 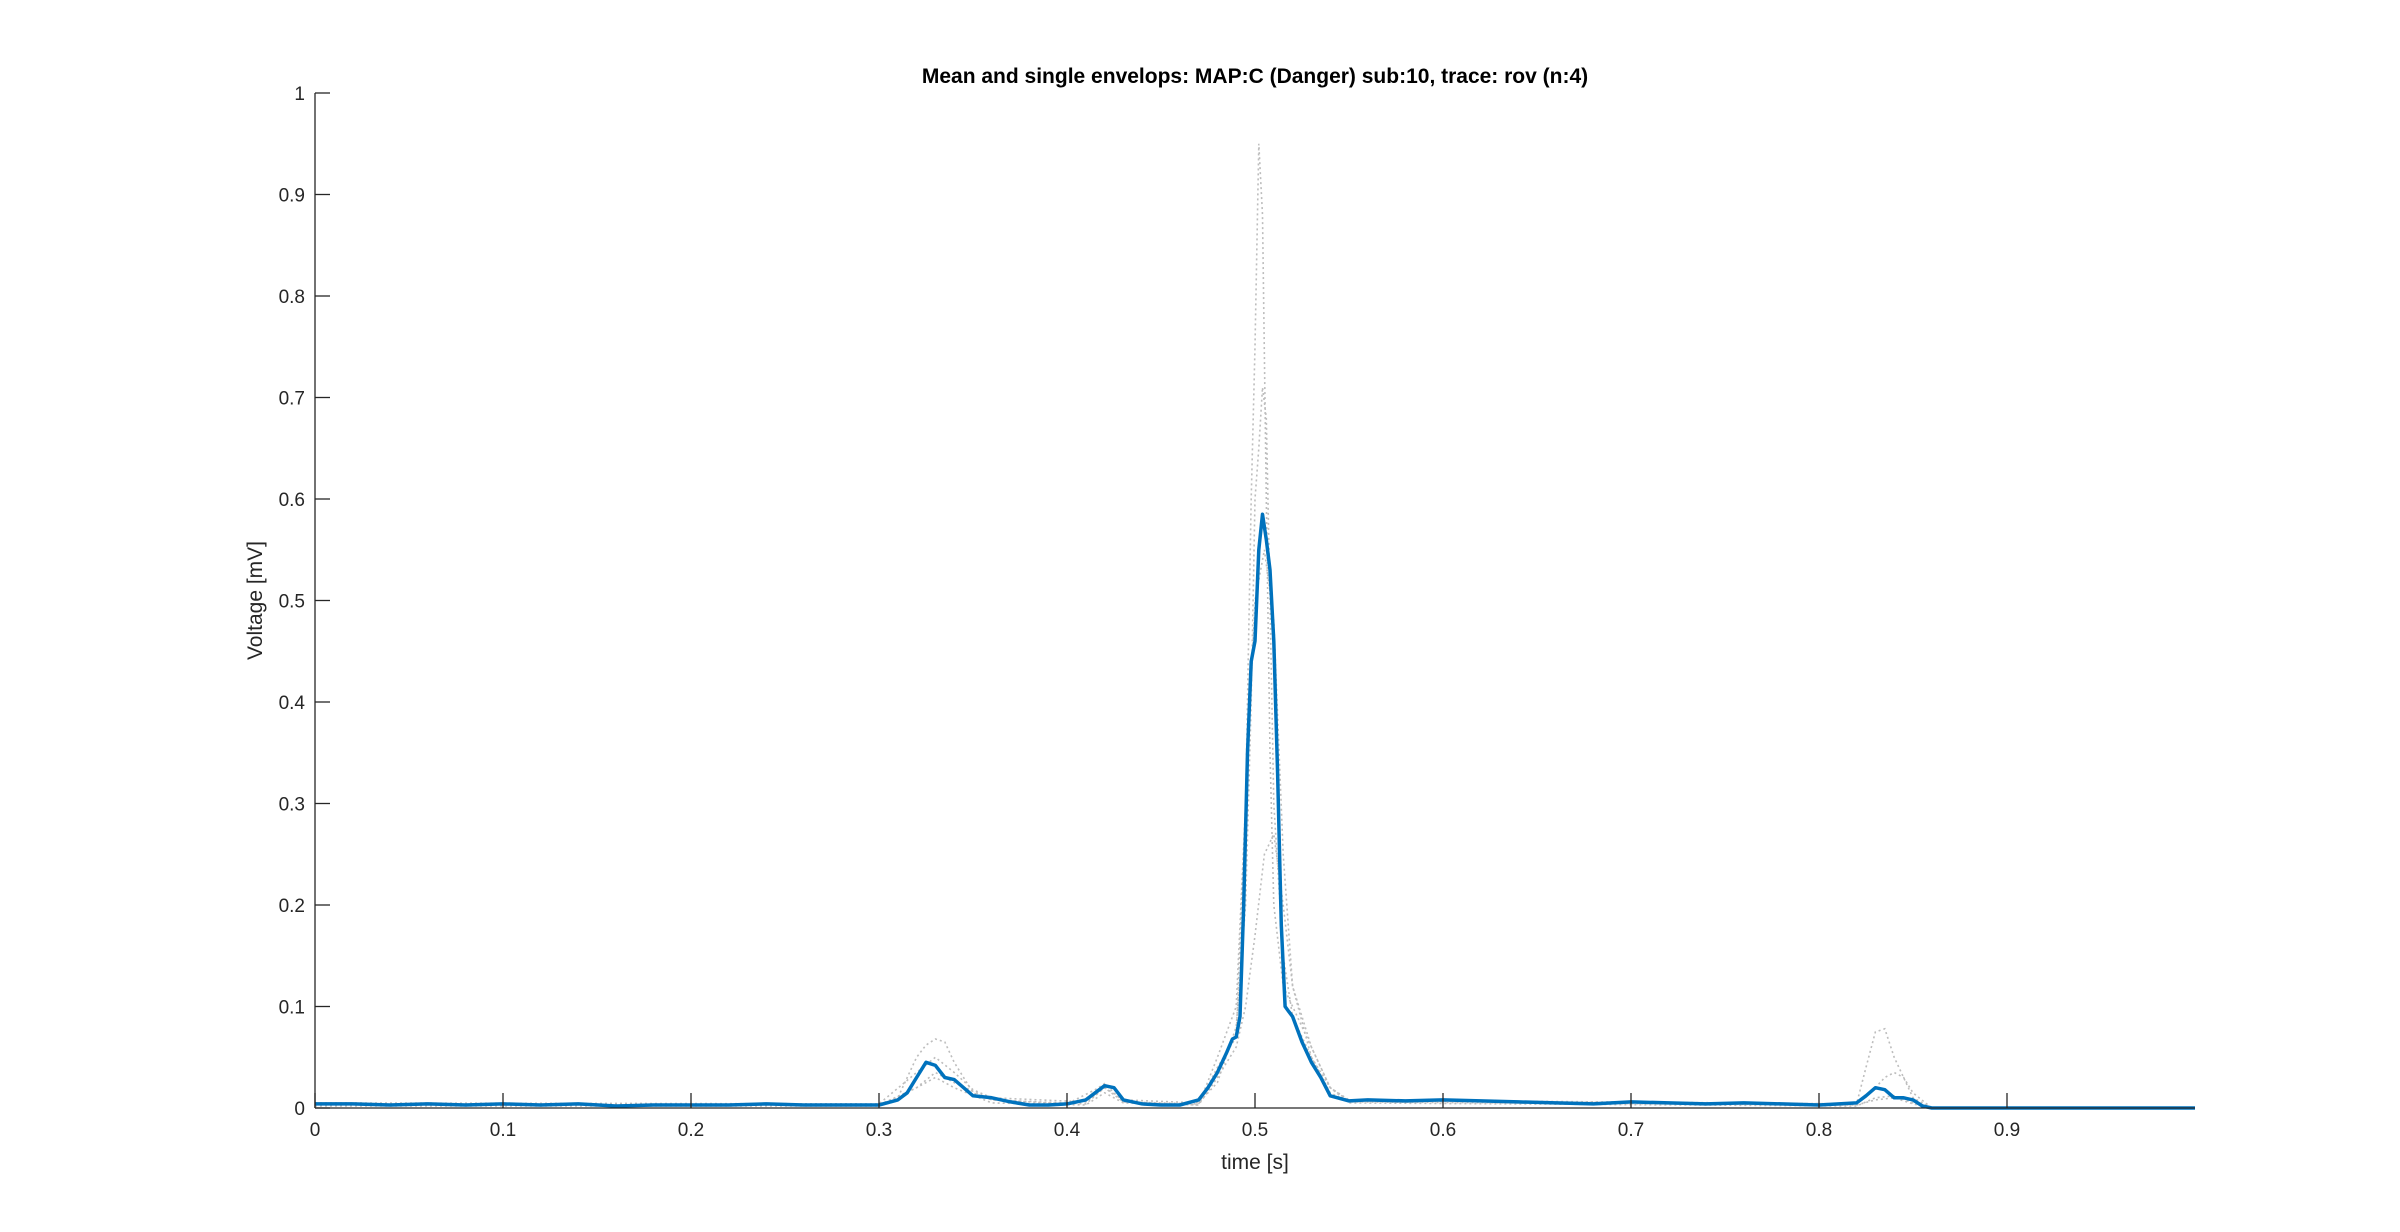 What do you see at coordinates (292, 703) in the screenshot?
I see `y-tick-label: 0.4` at bounding box center [292, 703].